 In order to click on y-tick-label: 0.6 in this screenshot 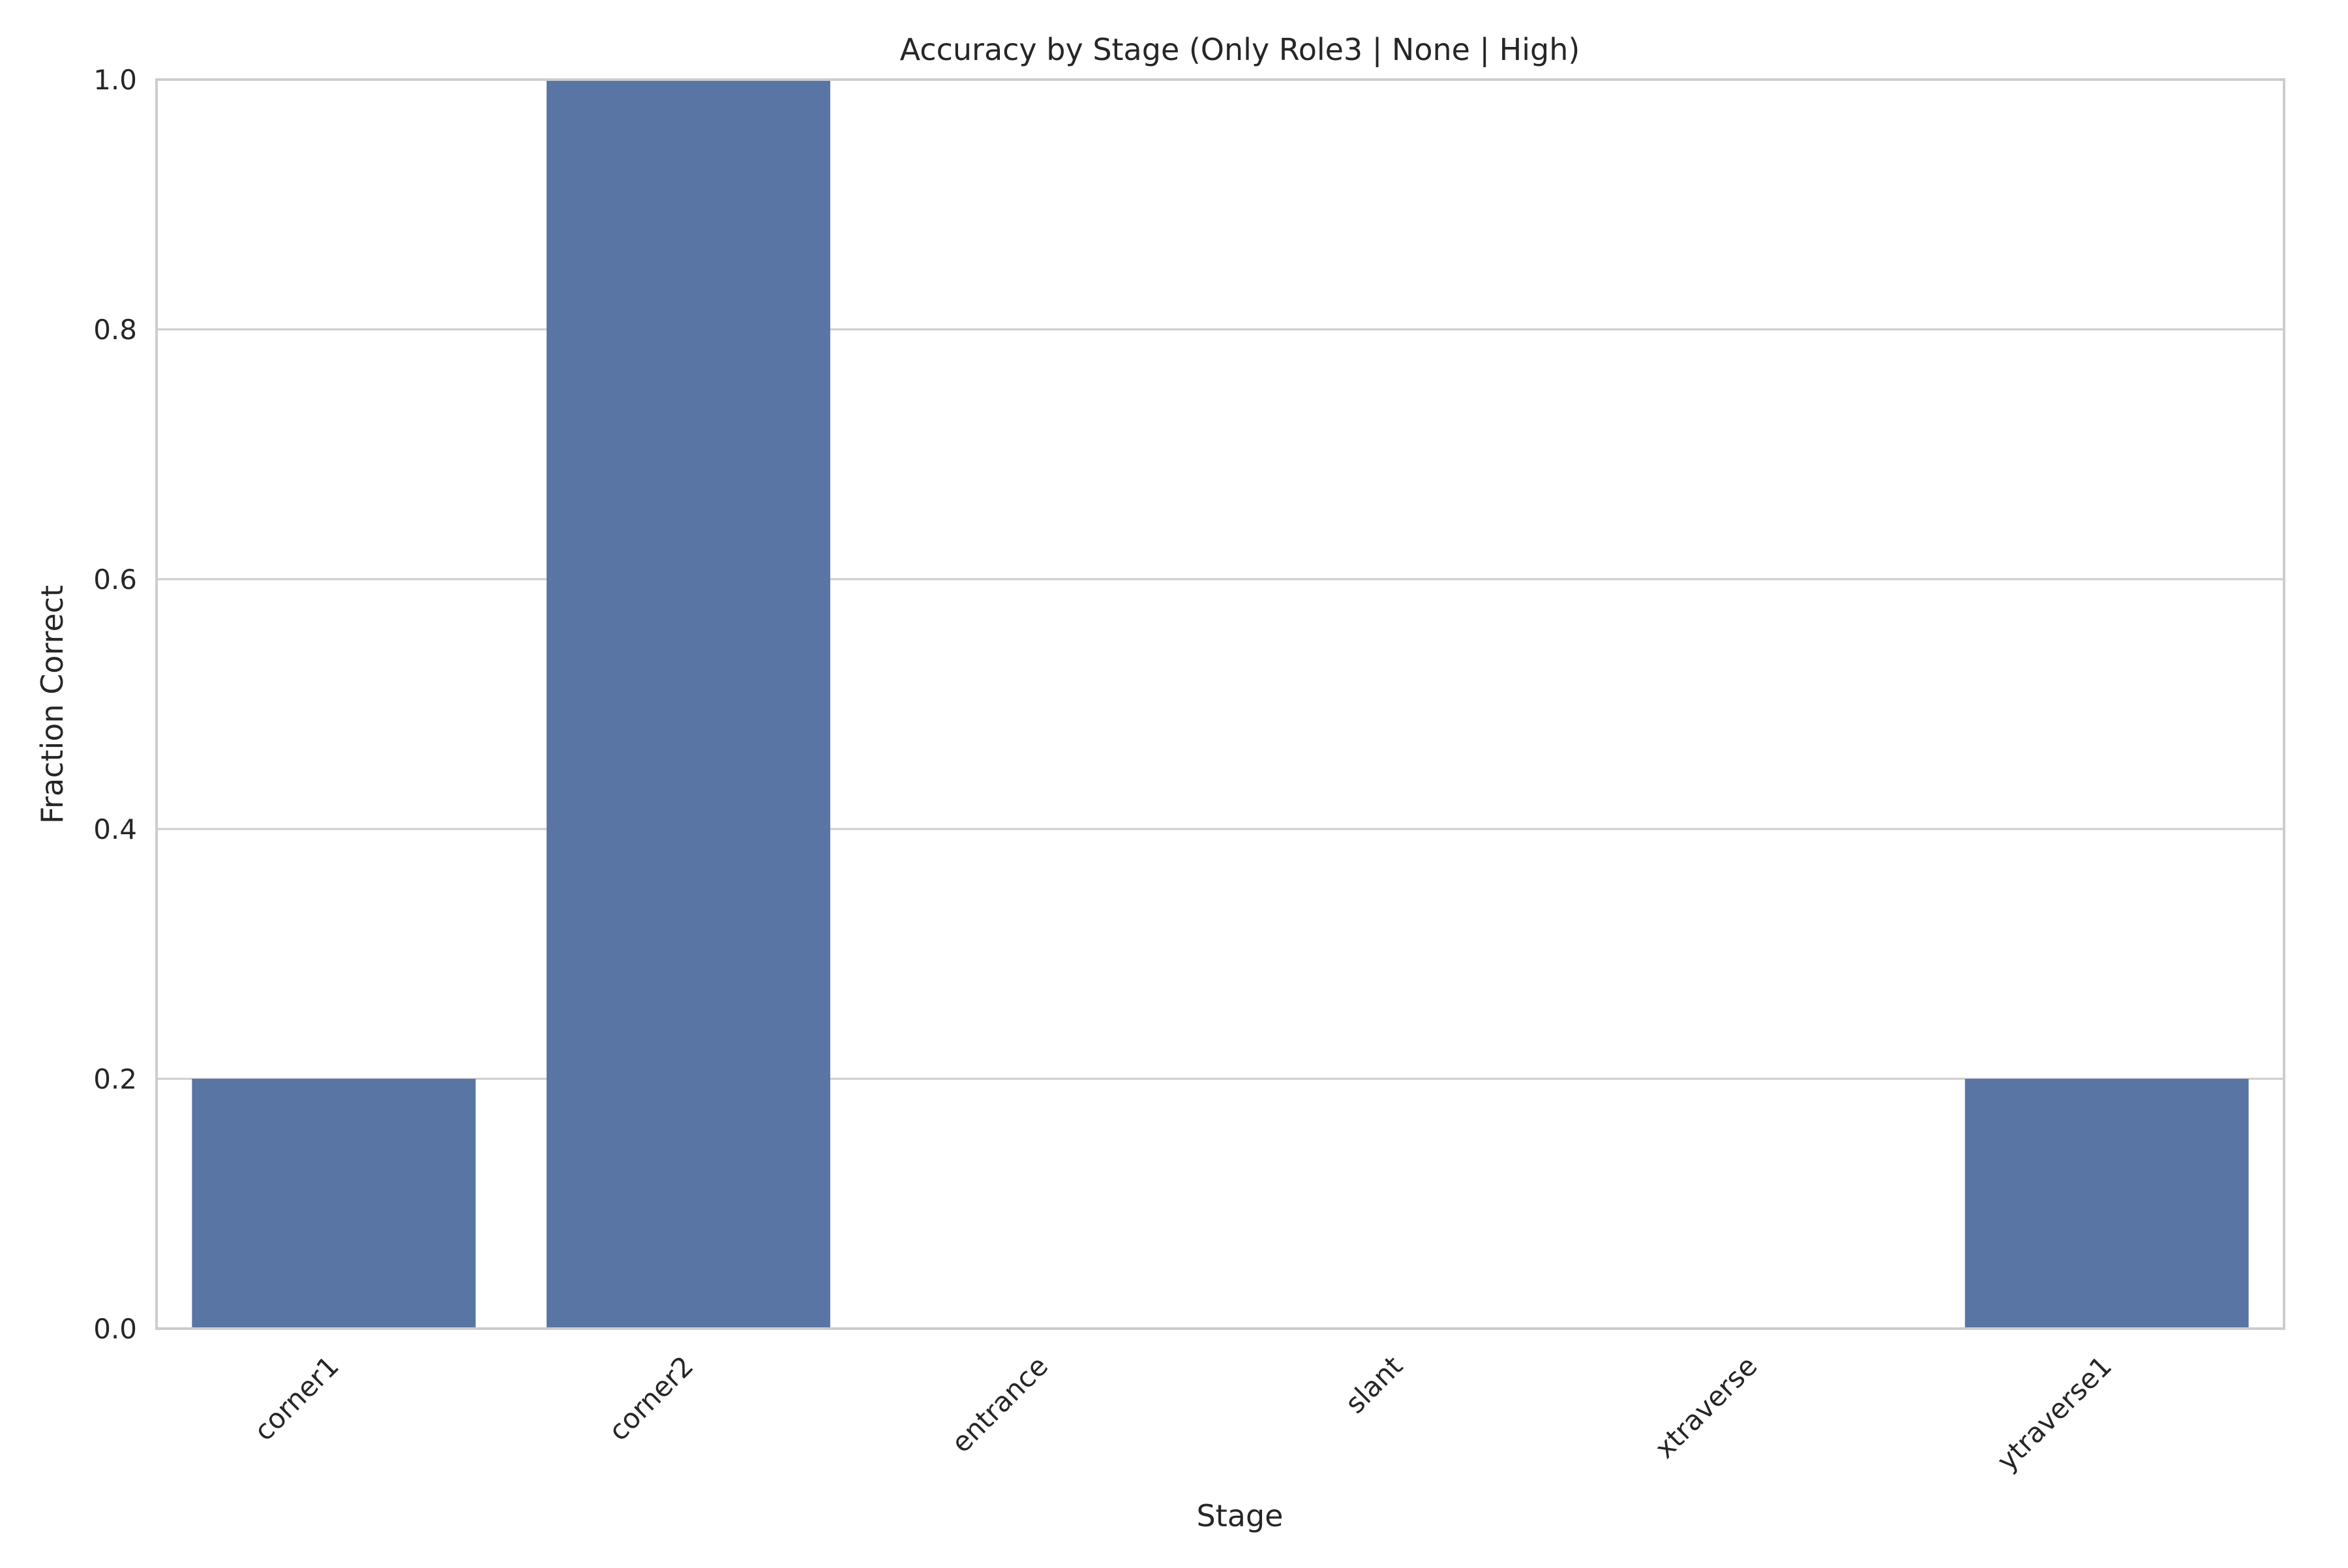, I will do `click(115, 580)`.